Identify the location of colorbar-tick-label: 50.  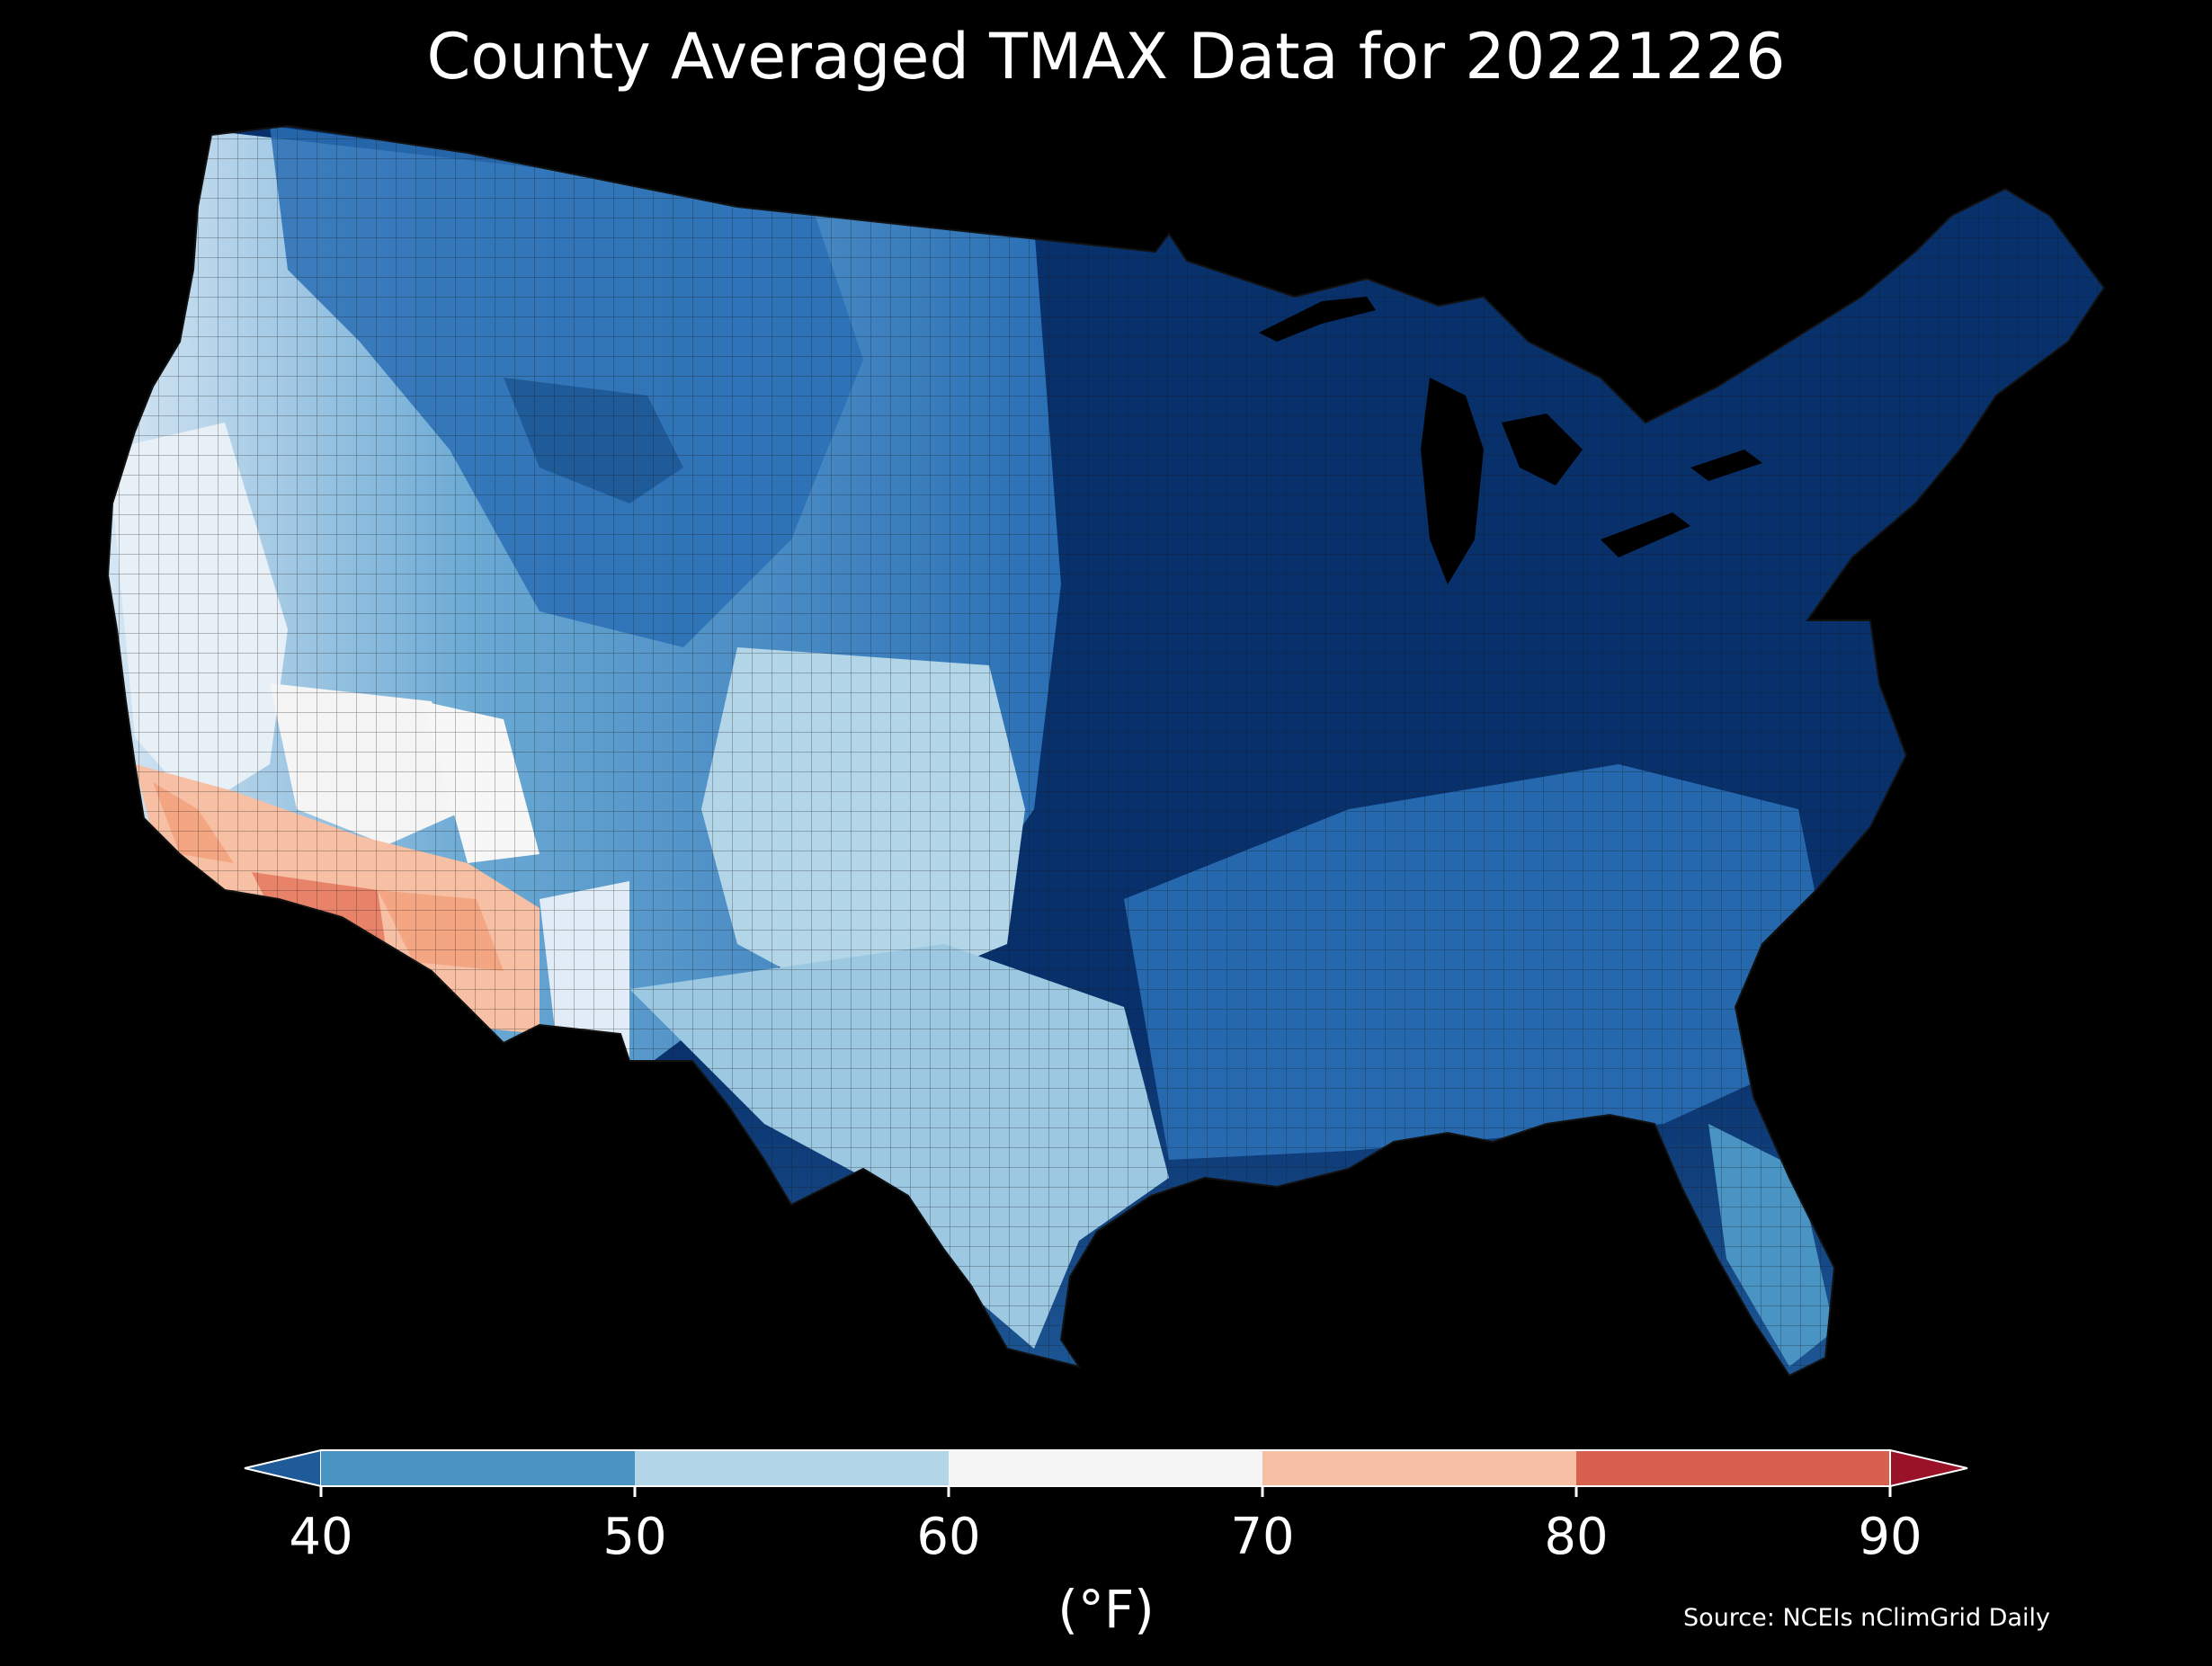
(634, 1537).